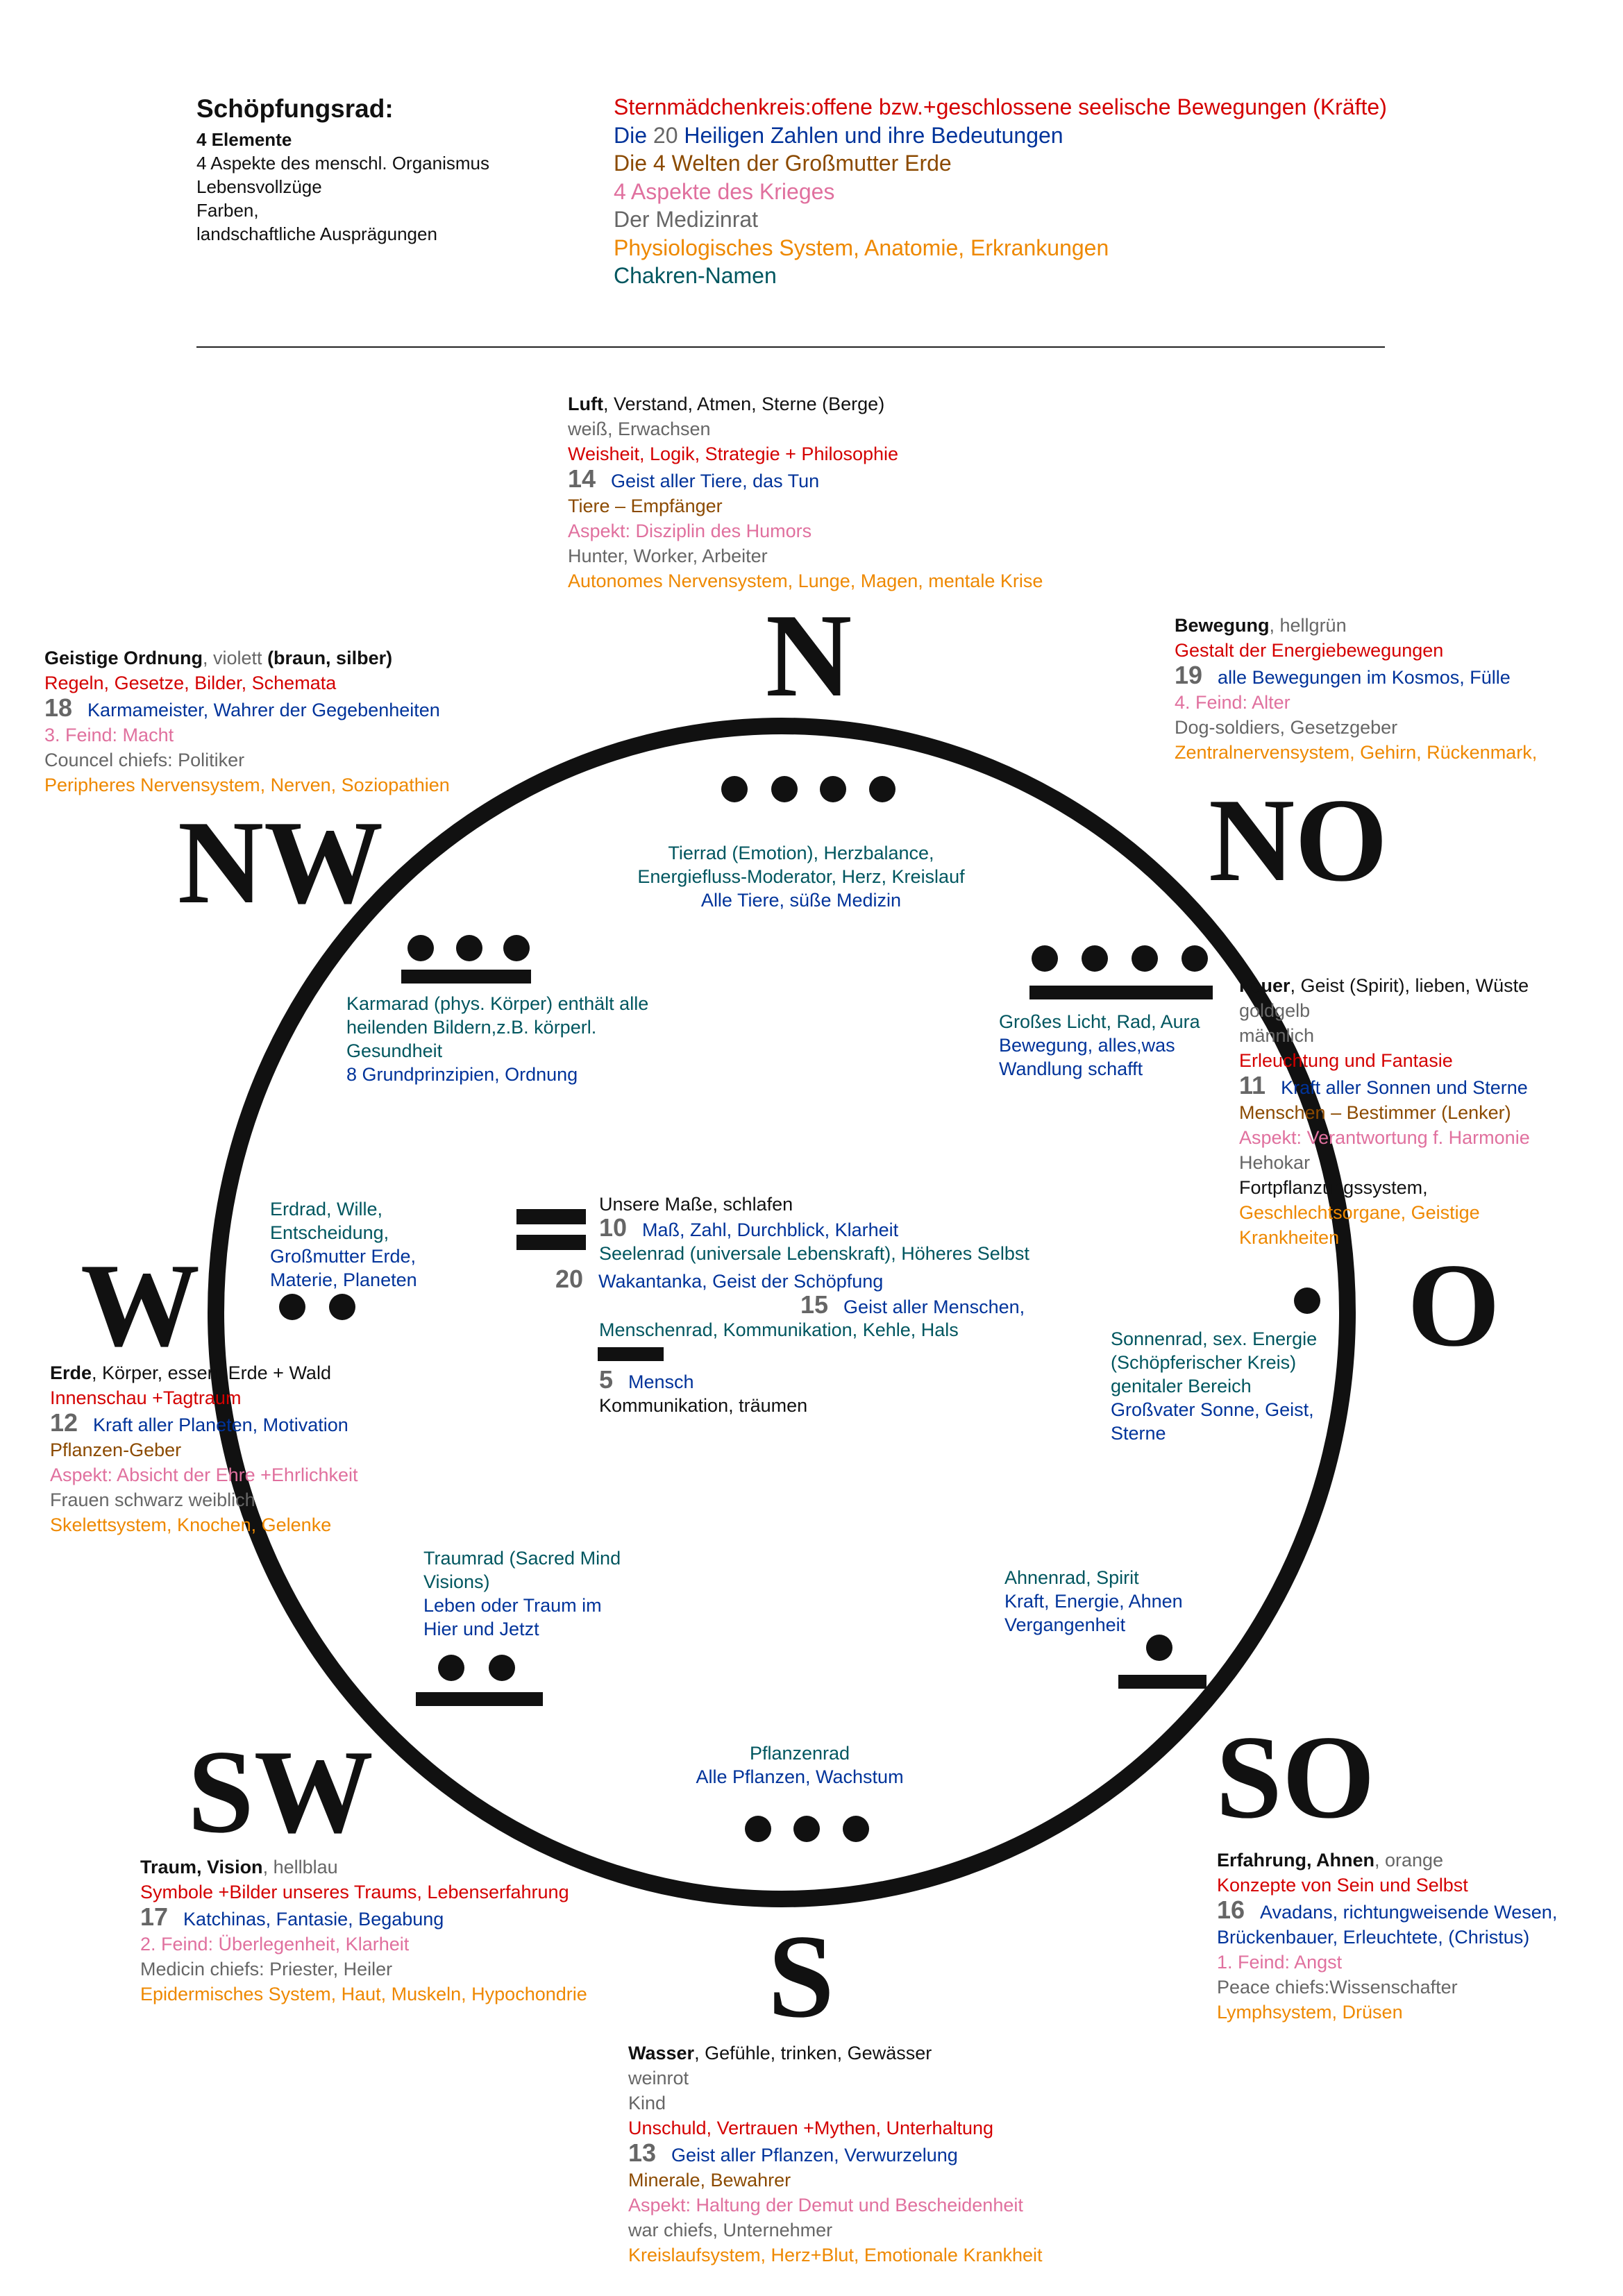 This screenshot has width=1623, height=2296. Describe the element at coordinates (1214, 1410) in the screenshot. I see `text-line: Großvater Sonne, Geist,` at that location.